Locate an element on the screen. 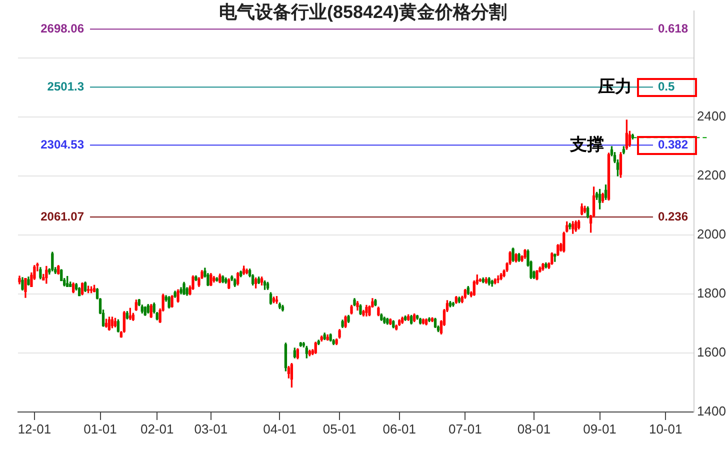 The image size is (726, 450). ref-line-label: 2061.07 is located at coordinates (62, 216).